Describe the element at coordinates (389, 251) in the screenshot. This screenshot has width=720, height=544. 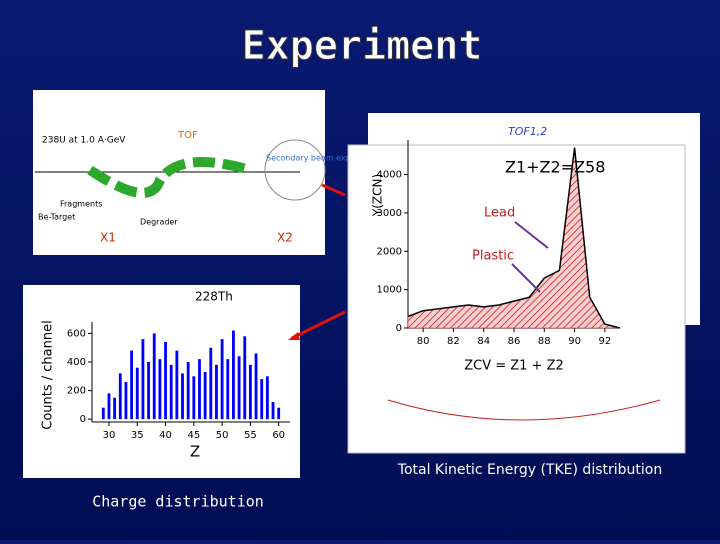
I see `y-tick-label: 2000` at that location.